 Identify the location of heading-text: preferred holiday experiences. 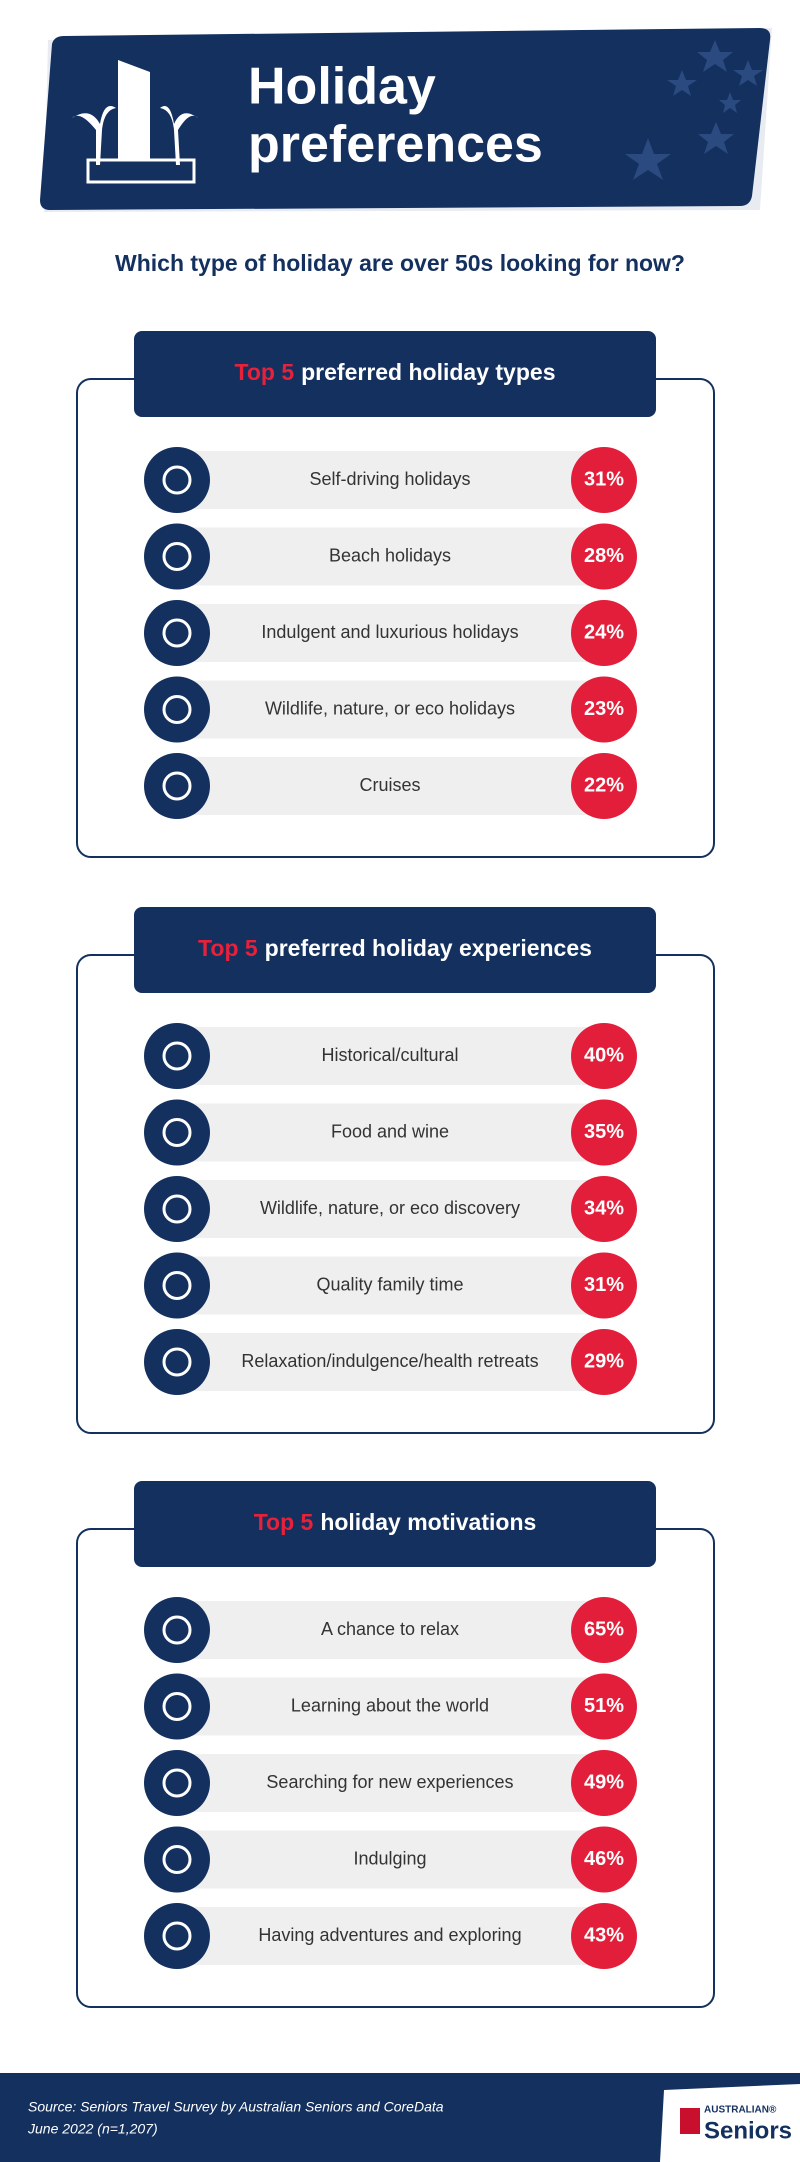
(428, 948).